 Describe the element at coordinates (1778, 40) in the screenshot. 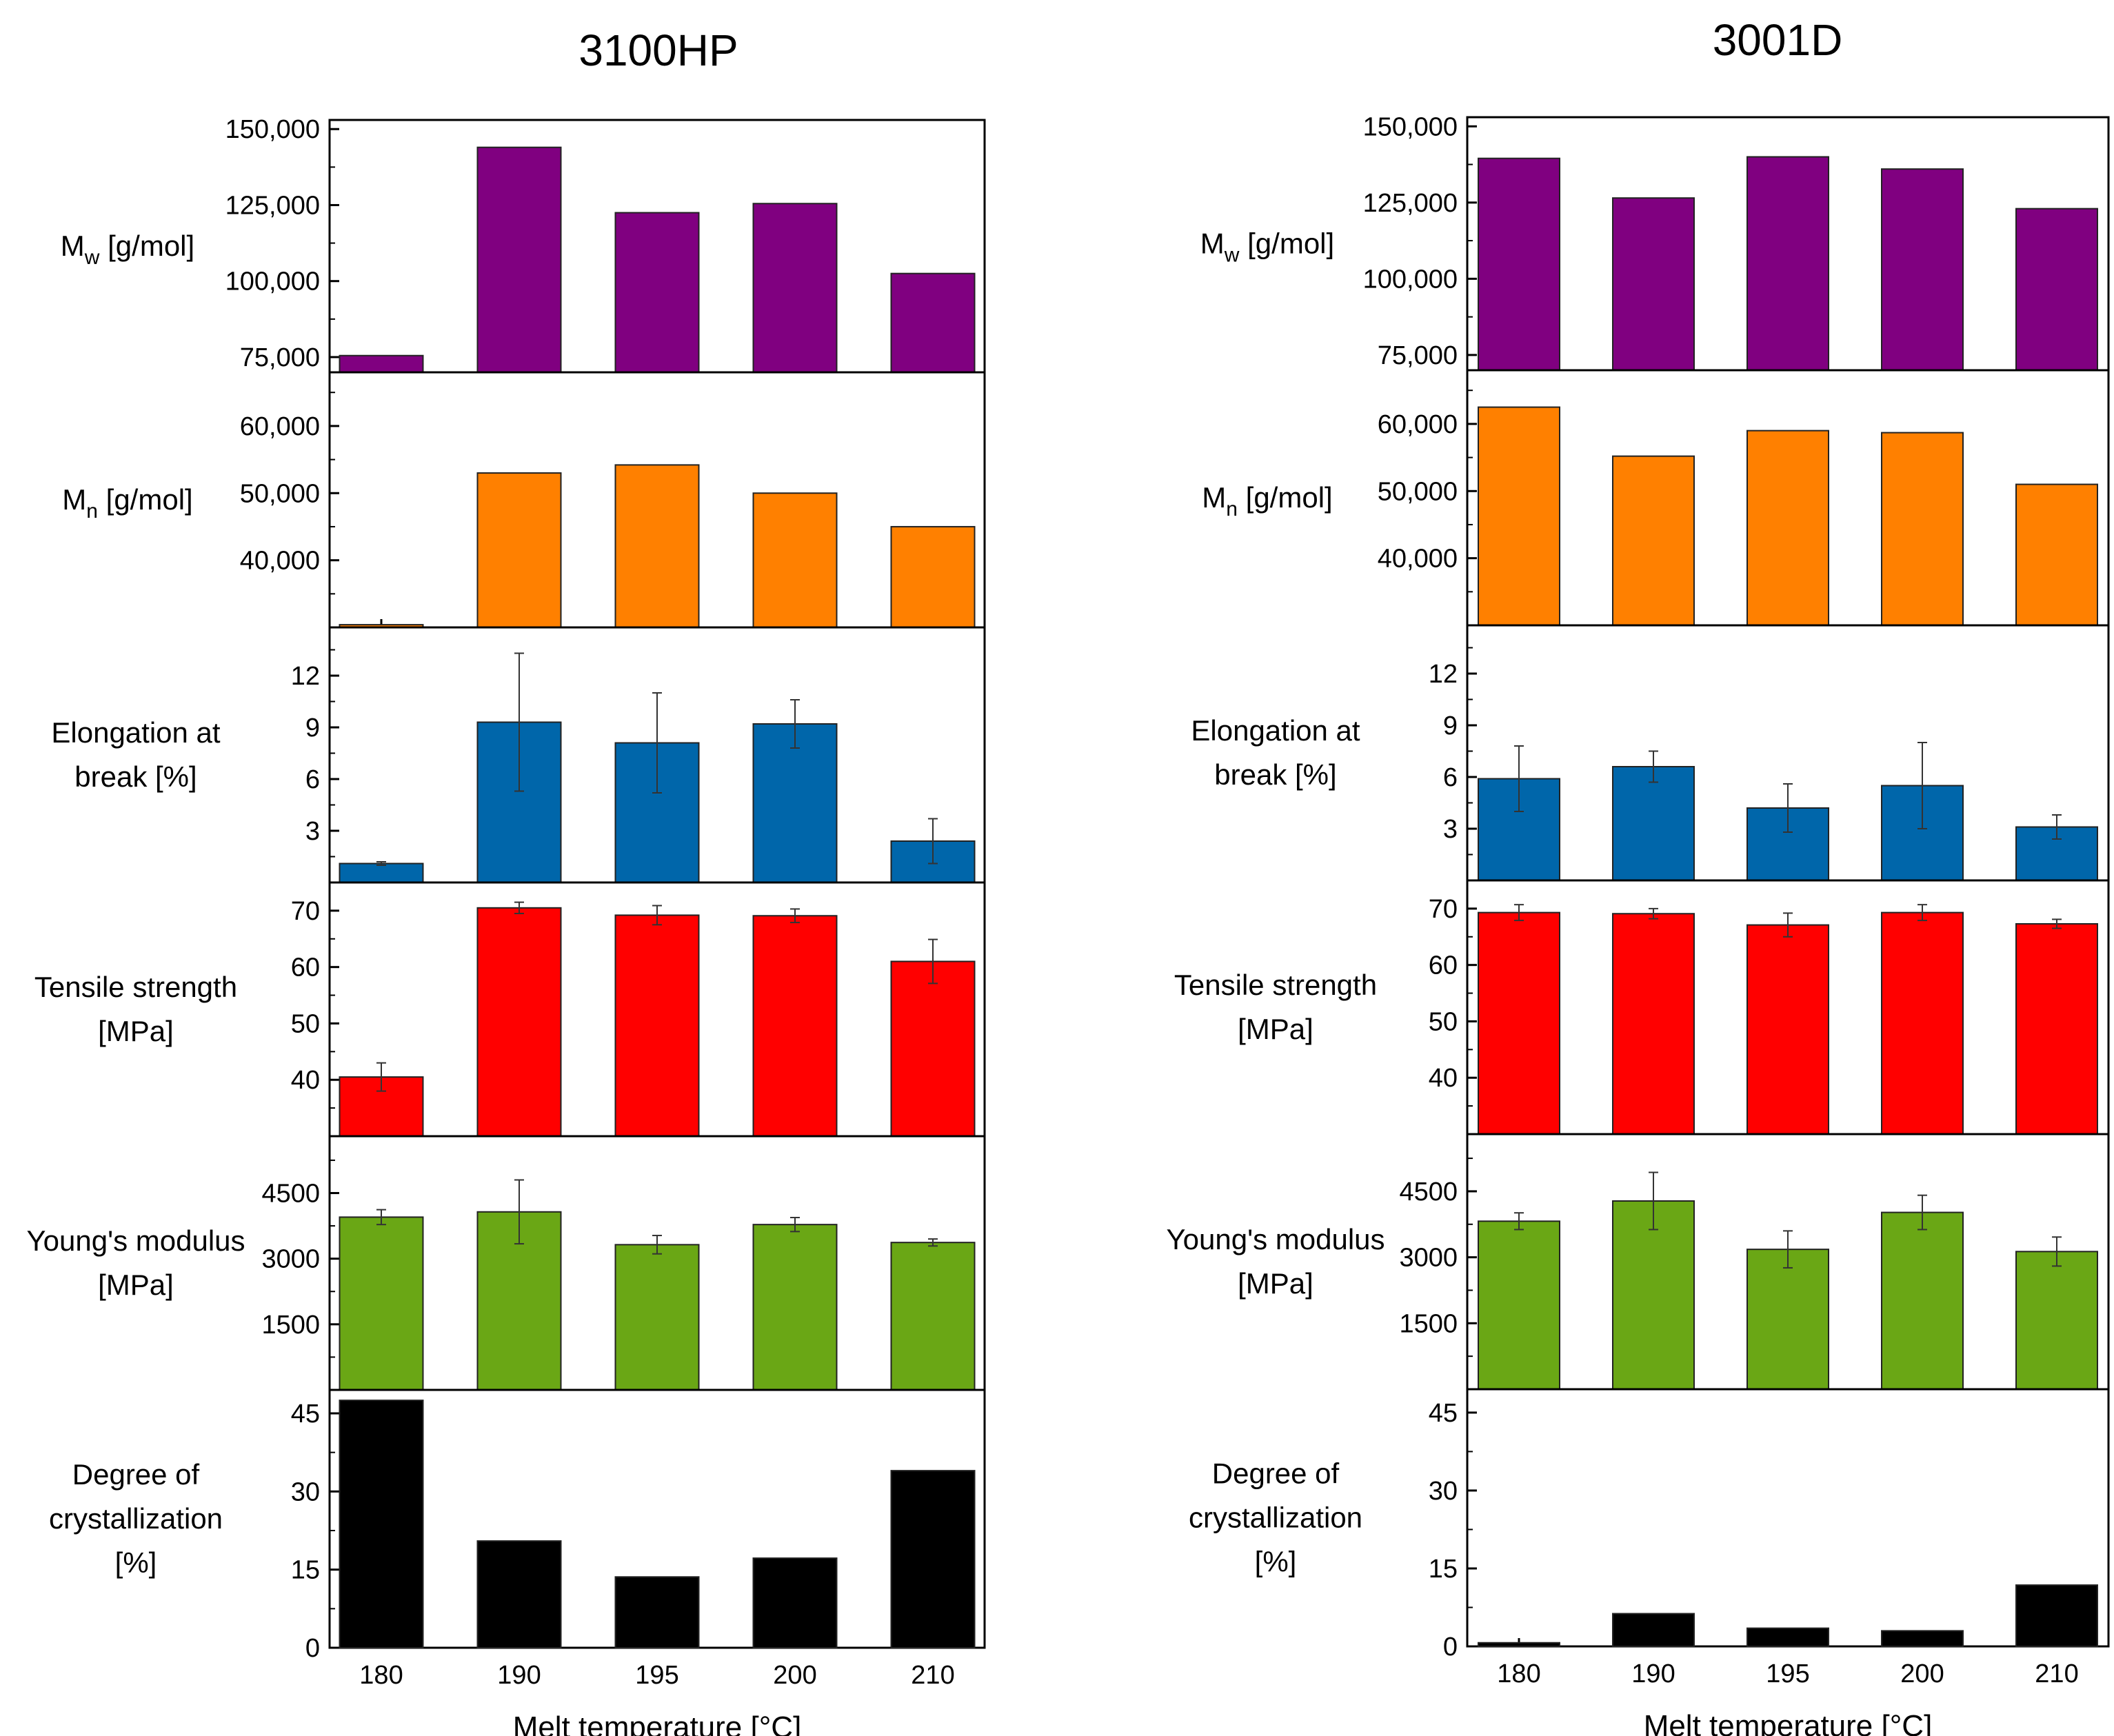

I see `chart-title: 3001D` at that location.